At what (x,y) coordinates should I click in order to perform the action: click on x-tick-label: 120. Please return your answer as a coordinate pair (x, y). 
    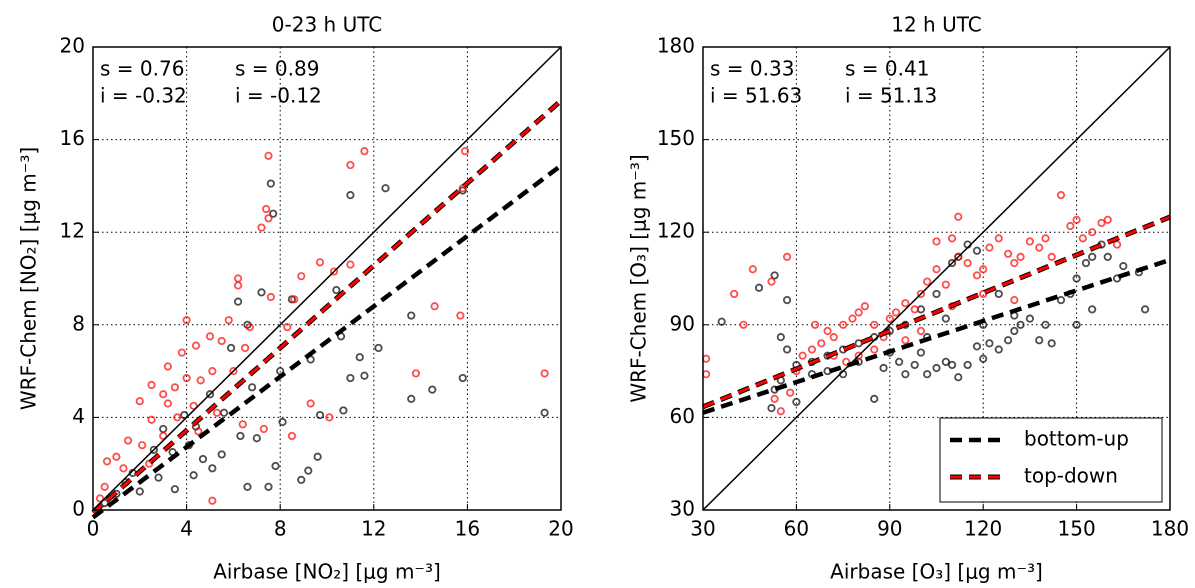
    Looking at the image, I should click on (983, 529).